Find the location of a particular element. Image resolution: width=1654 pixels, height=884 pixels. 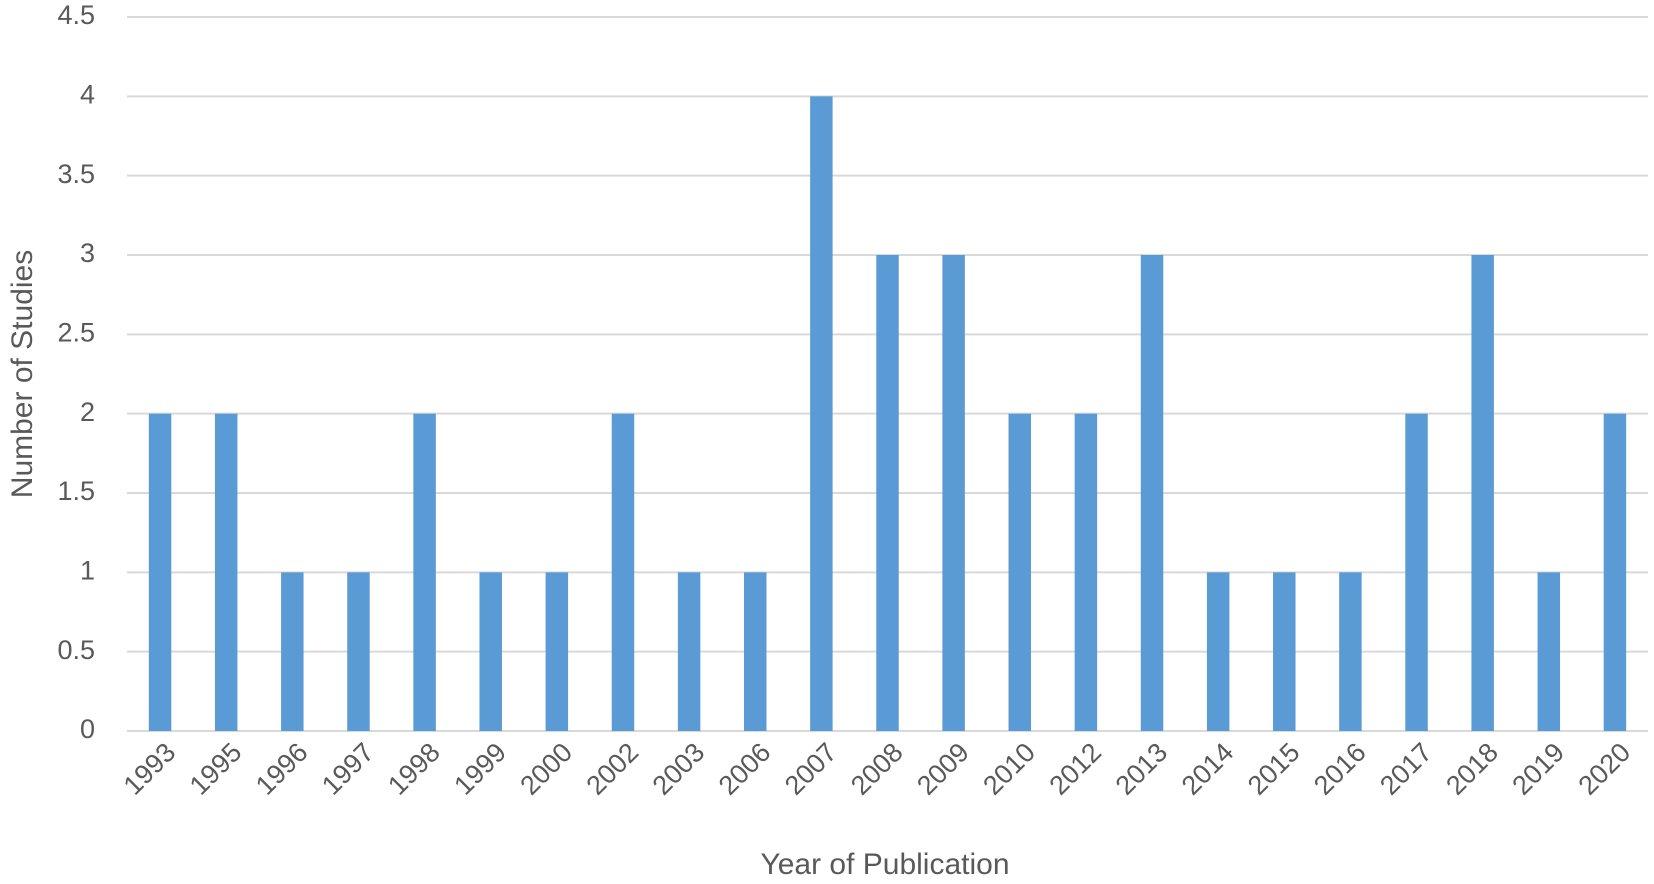

x-tick-label: 2006 is located at coordinates (745, 769).